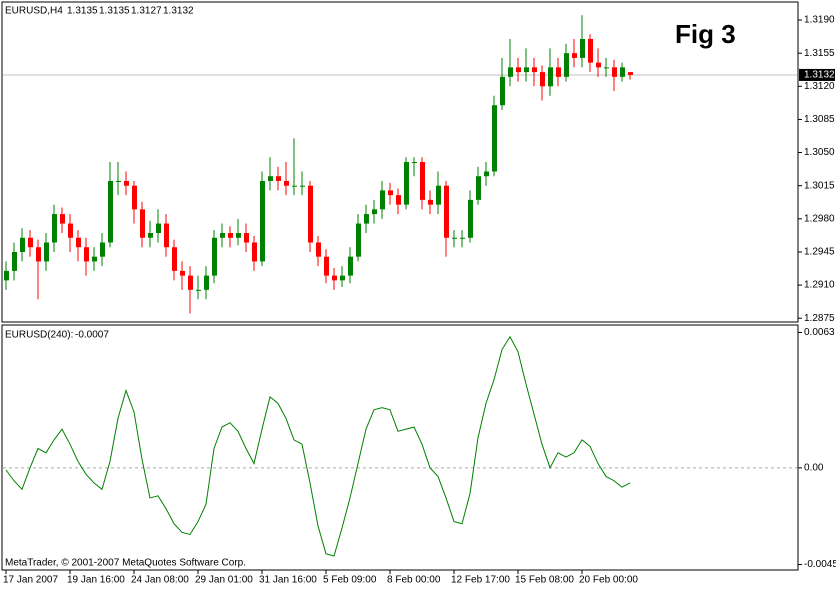 The image size is (836, 589). Describe the element at coordinates (819, 53) in the screenshot. I see `y-tick-label: 1.3155` at that location.